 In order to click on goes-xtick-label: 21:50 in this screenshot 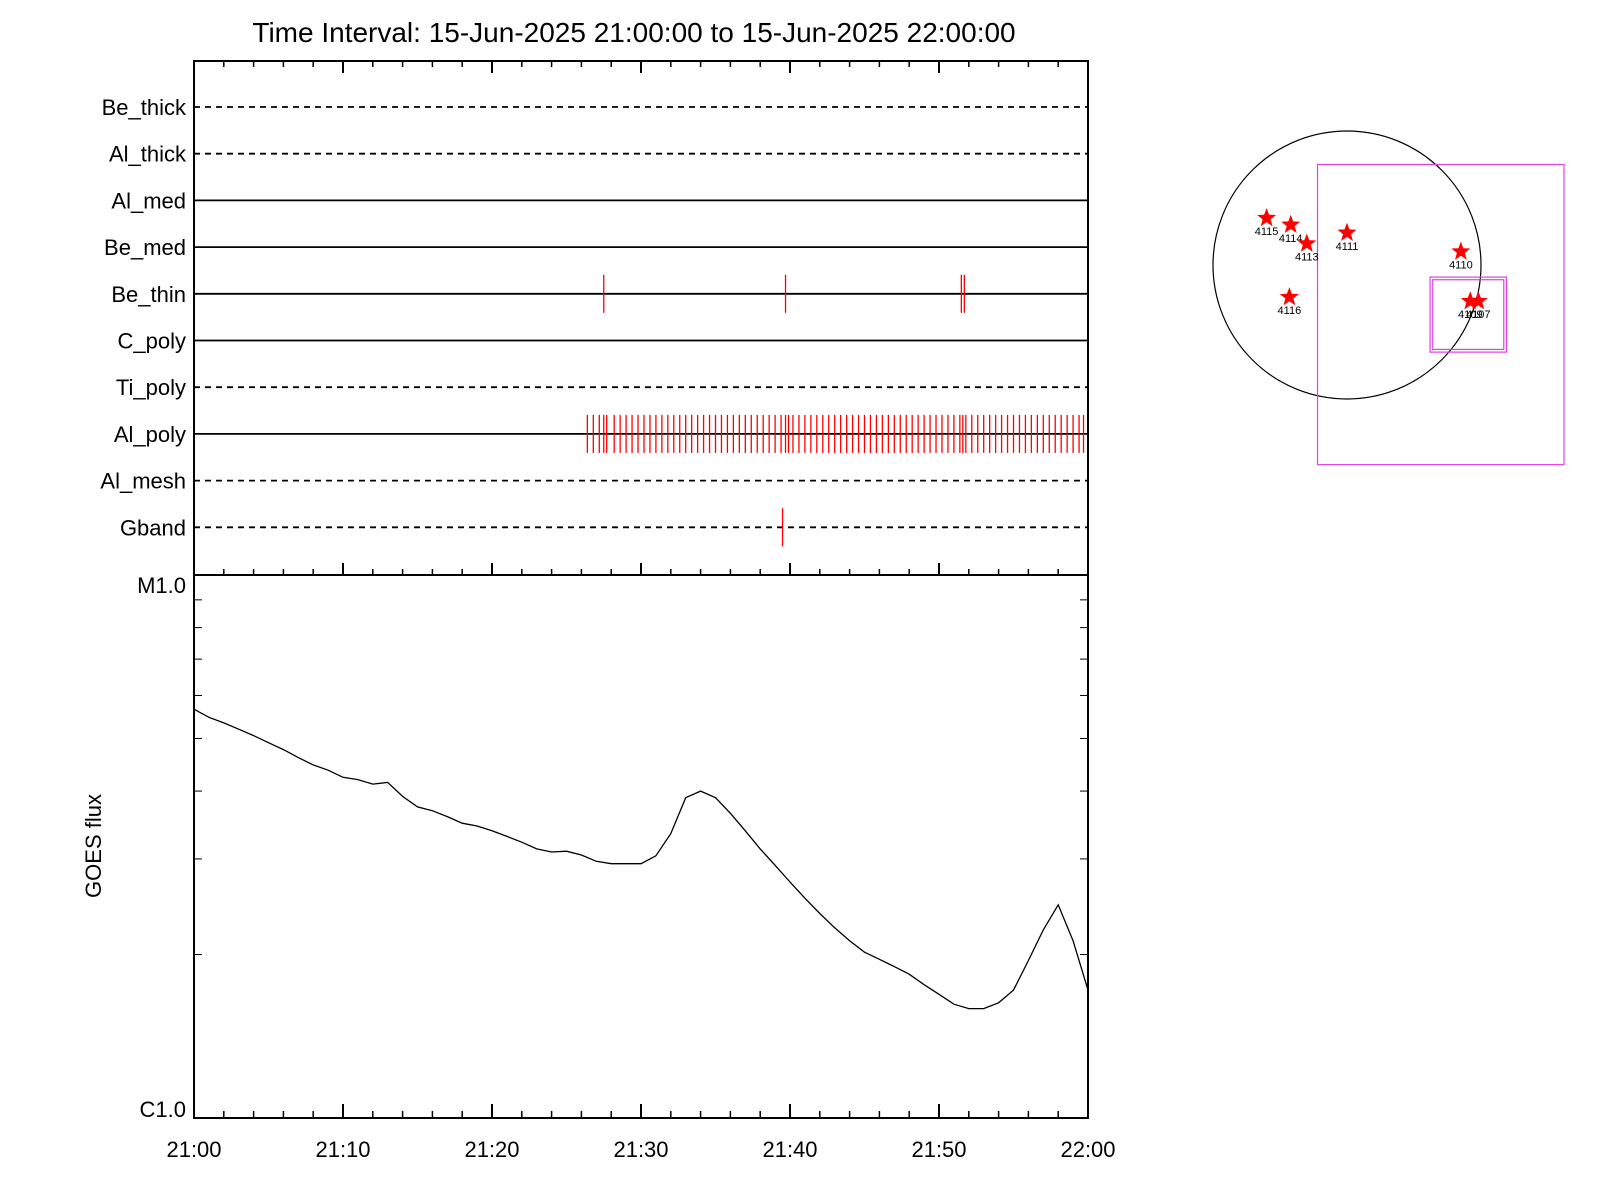, I will do `click(938, 1149)`.